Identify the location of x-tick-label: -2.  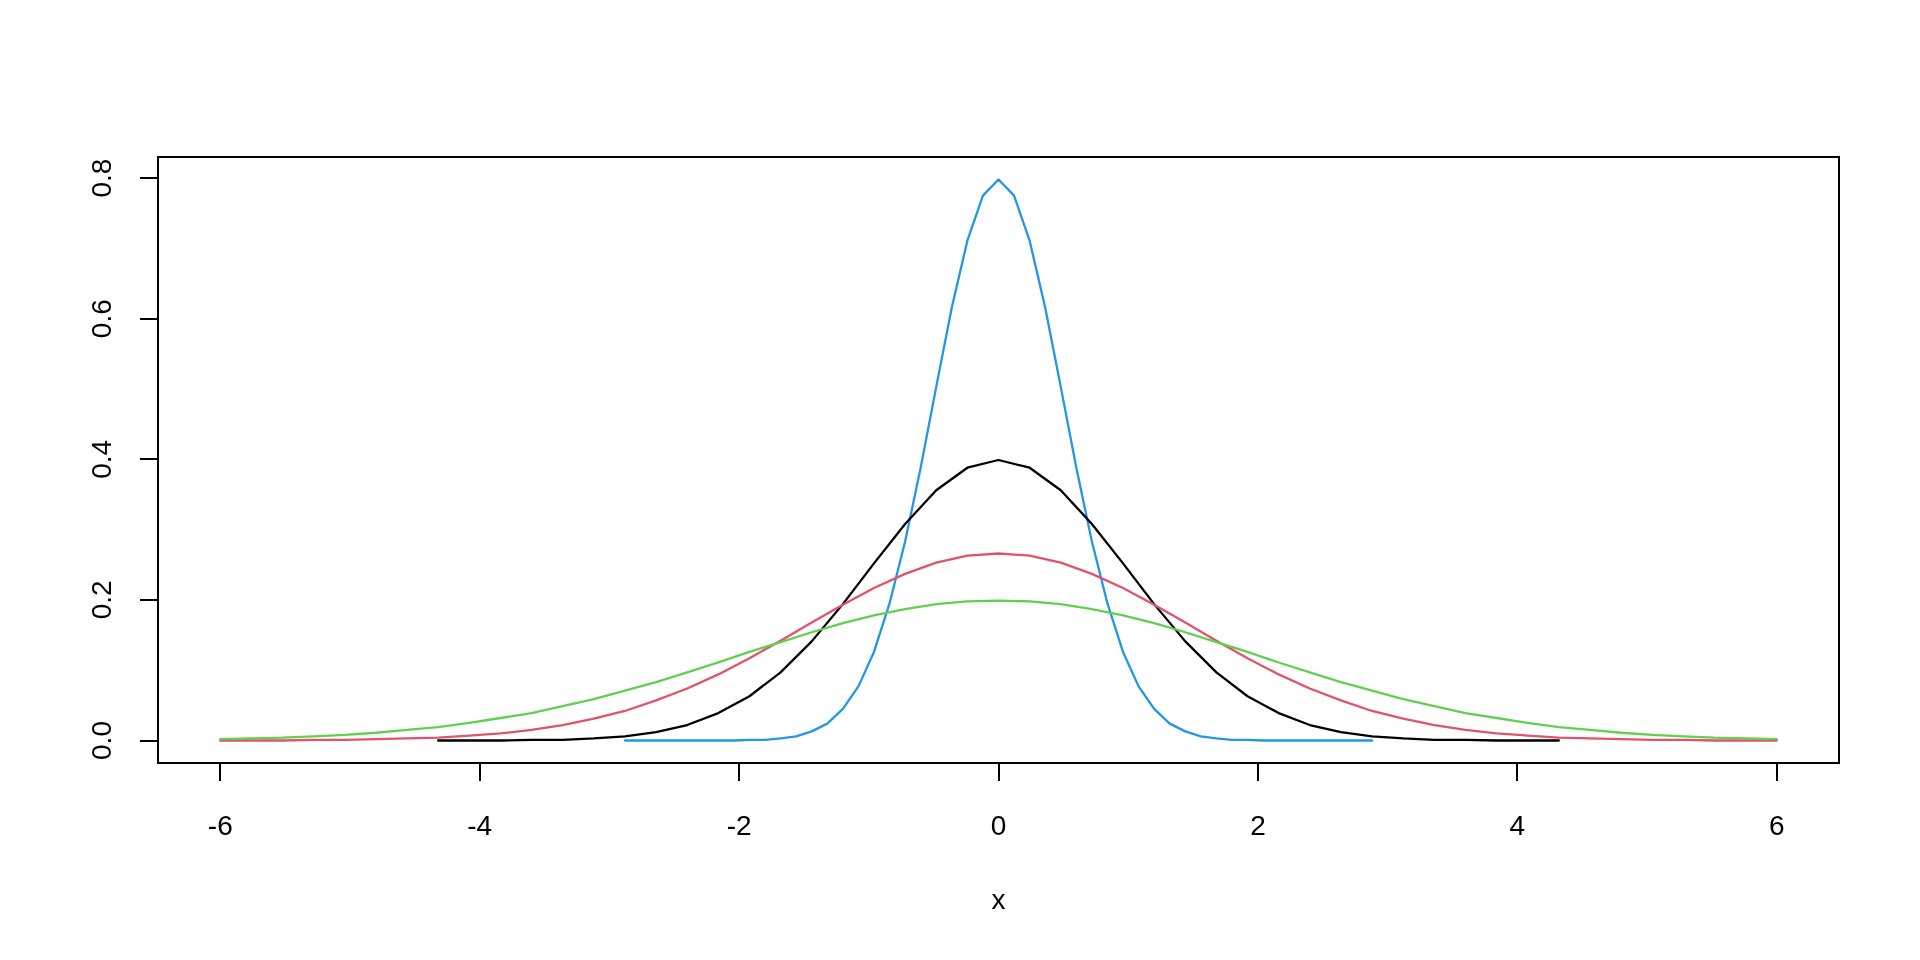
(739, 825).